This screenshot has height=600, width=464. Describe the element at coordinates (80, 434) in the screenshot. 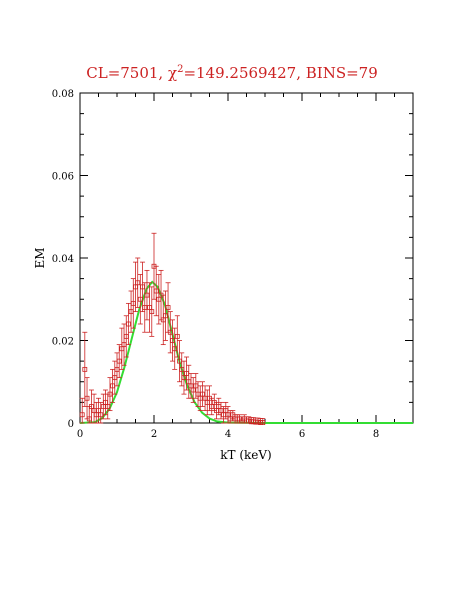

I see `x-tick-label: 0` at that location.